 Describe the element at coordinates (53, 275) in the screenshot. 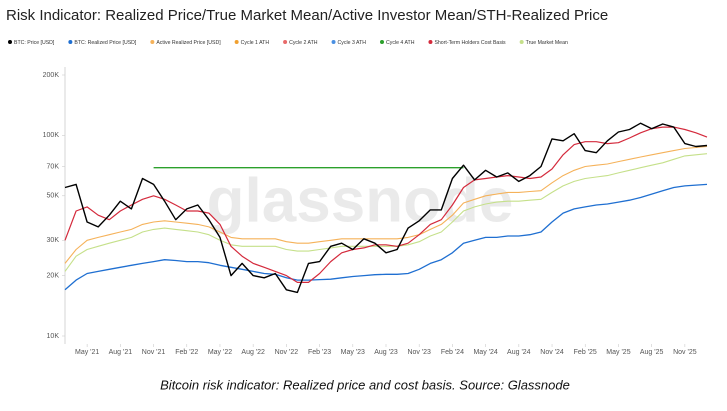

I see `y-tick-label: 20K` at that location.